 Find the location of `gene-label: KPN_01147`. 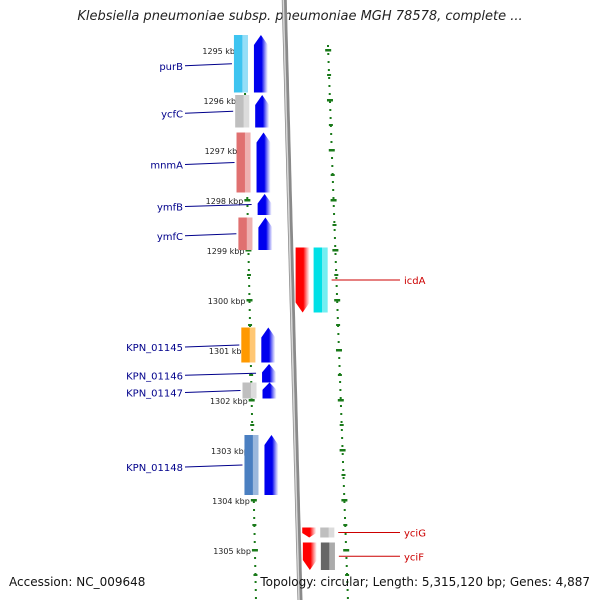

gene-label: KPN_01147 is located at coordinates (154, 394).